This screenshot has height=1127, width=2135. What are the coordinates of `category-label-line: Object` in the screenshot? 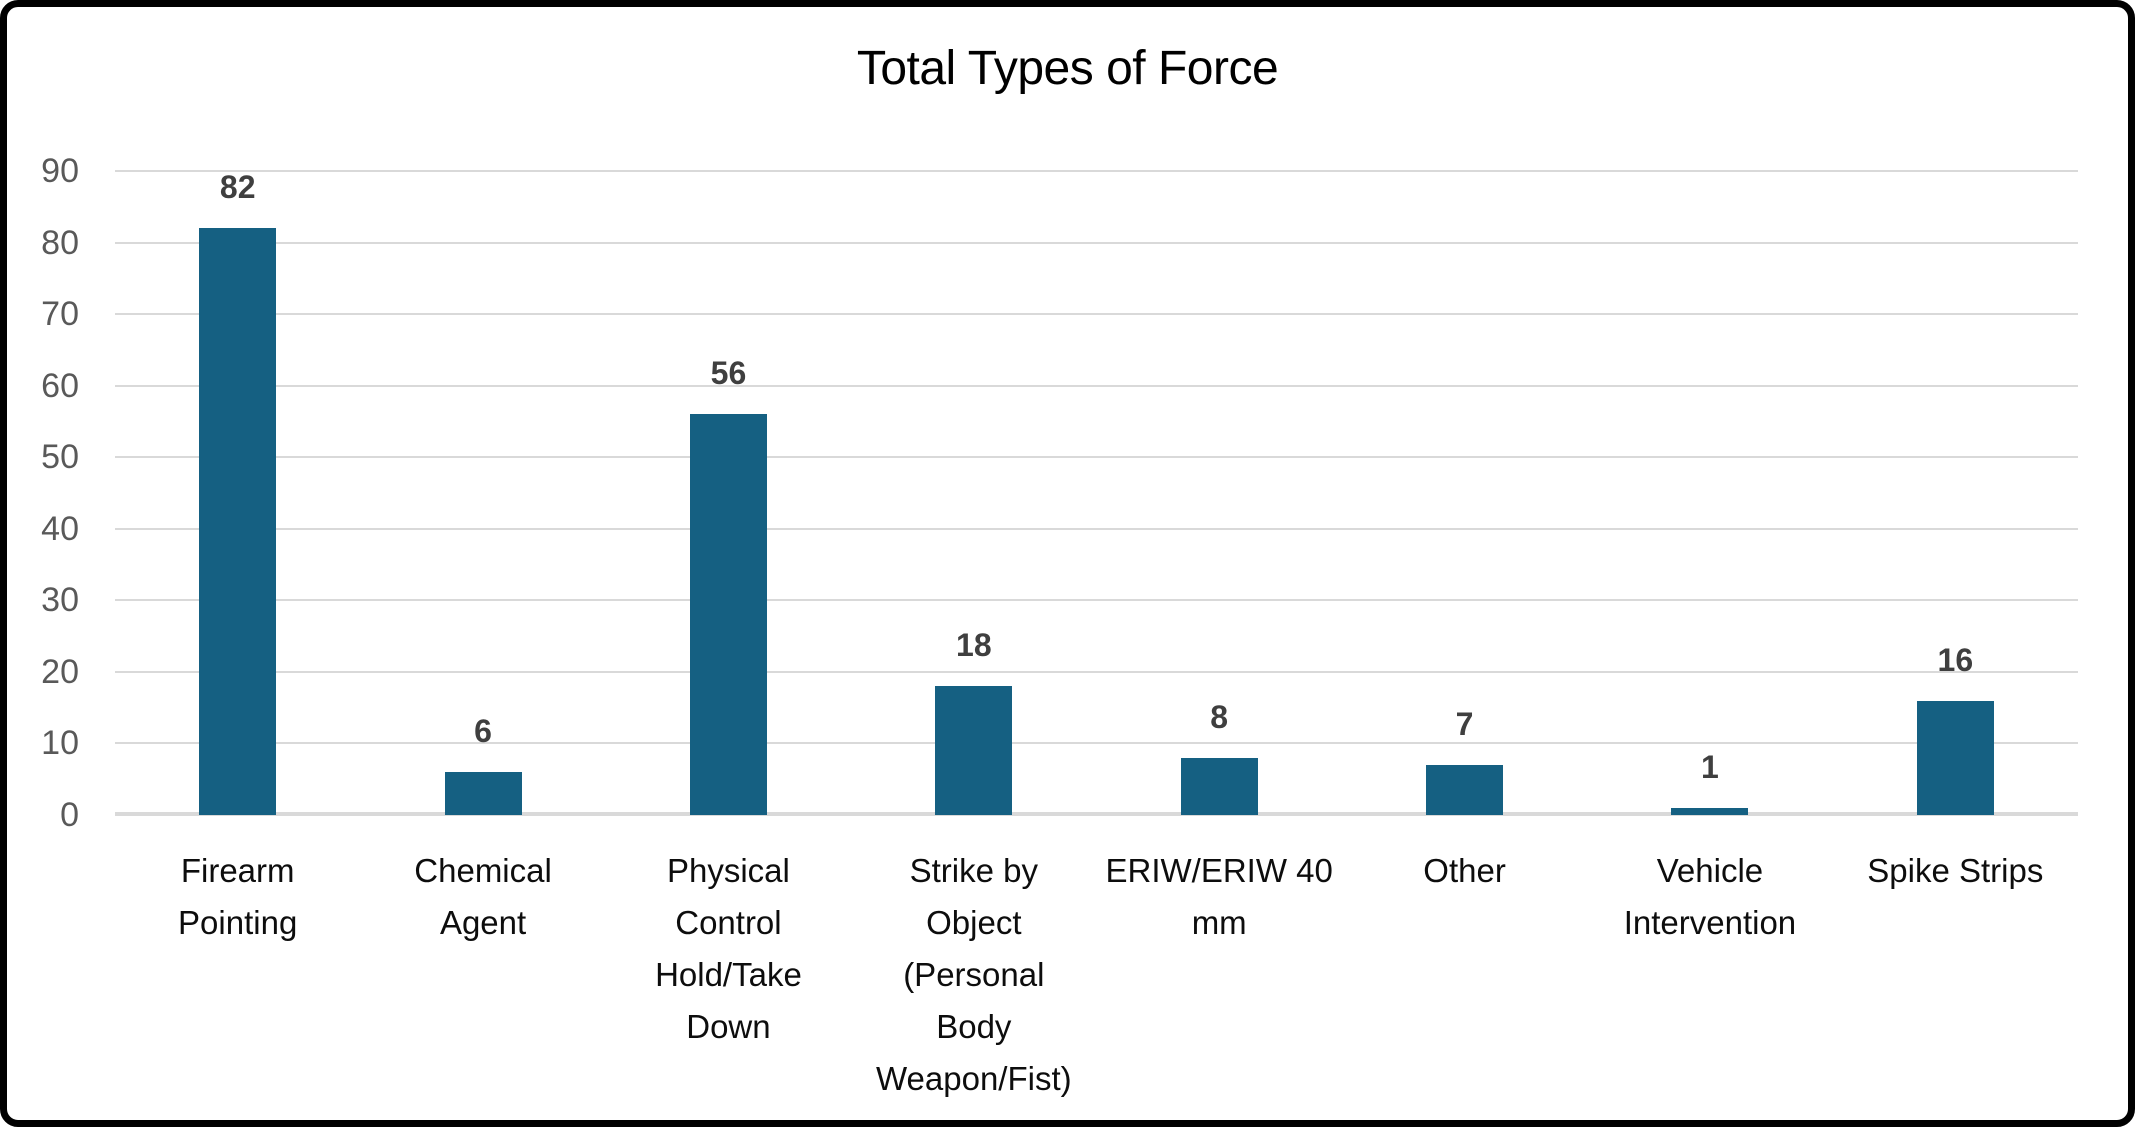 It's located at (974, 922).